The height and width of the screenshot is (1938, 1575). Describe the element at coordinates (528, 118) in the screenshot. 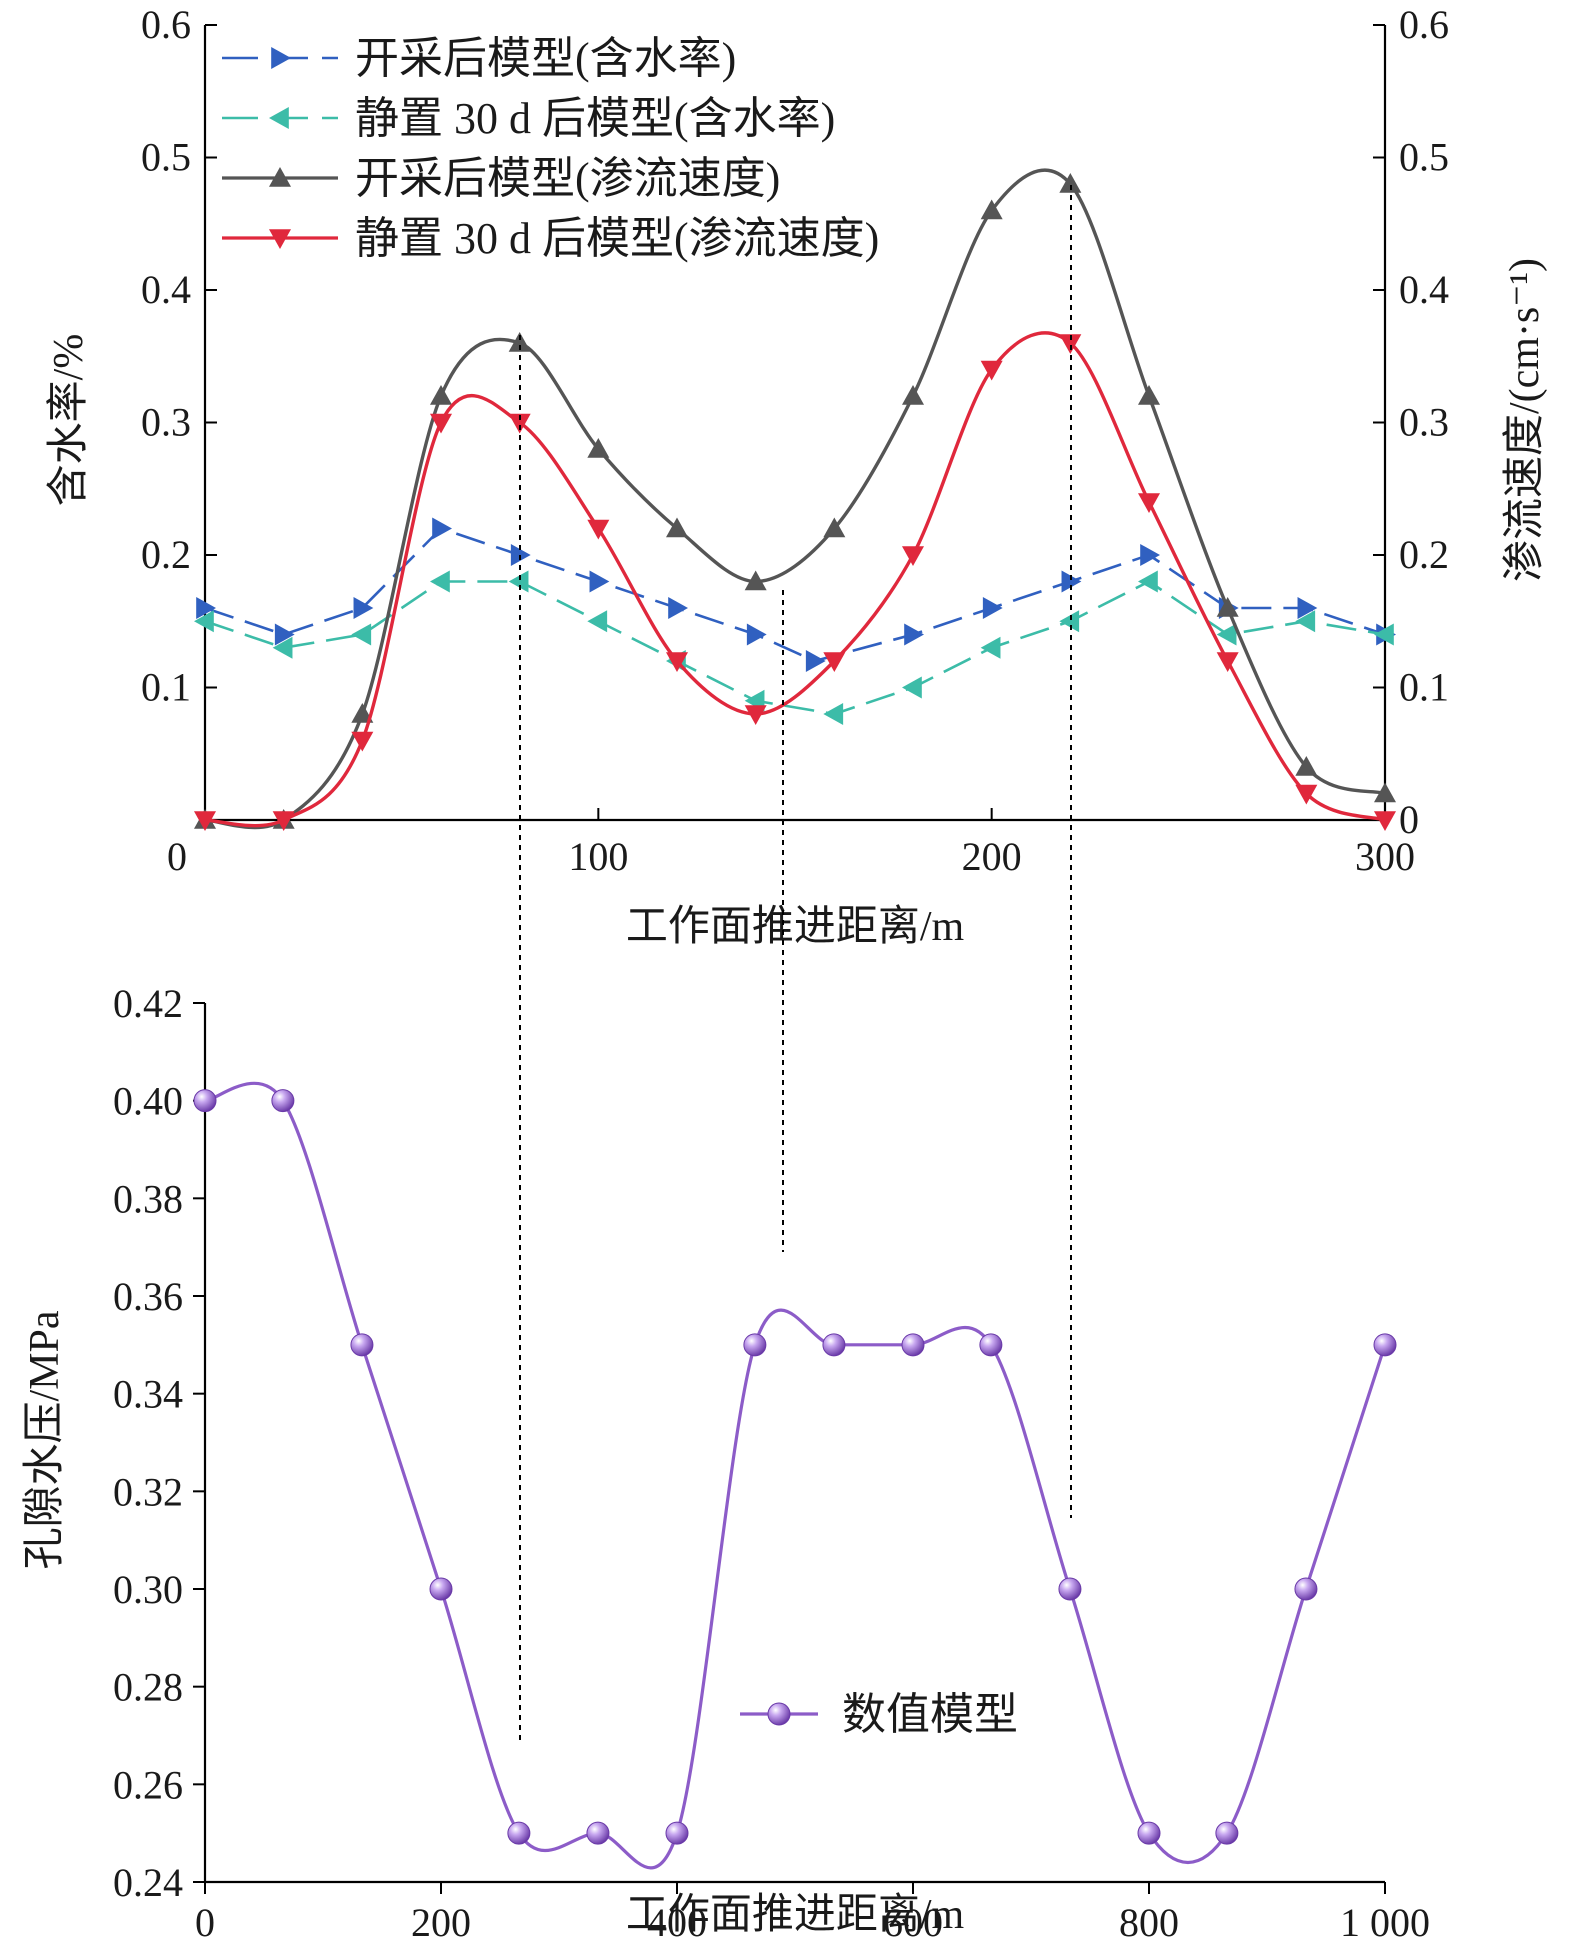

I see `top-legend-item: 静置 30 d 后模型(含水率)` at that location.